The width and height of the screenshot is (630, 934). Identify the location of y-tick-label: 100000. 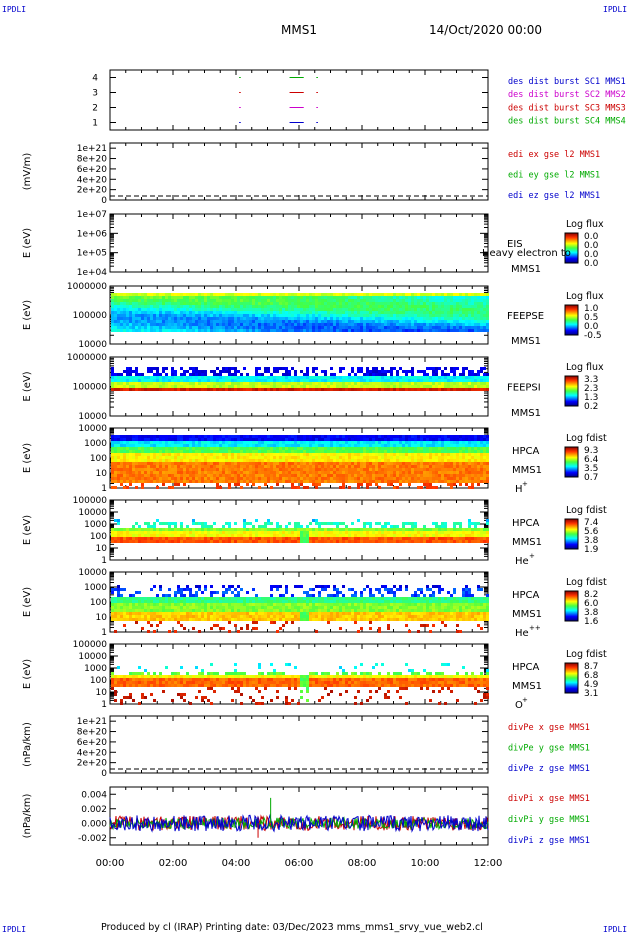
(90, 388).